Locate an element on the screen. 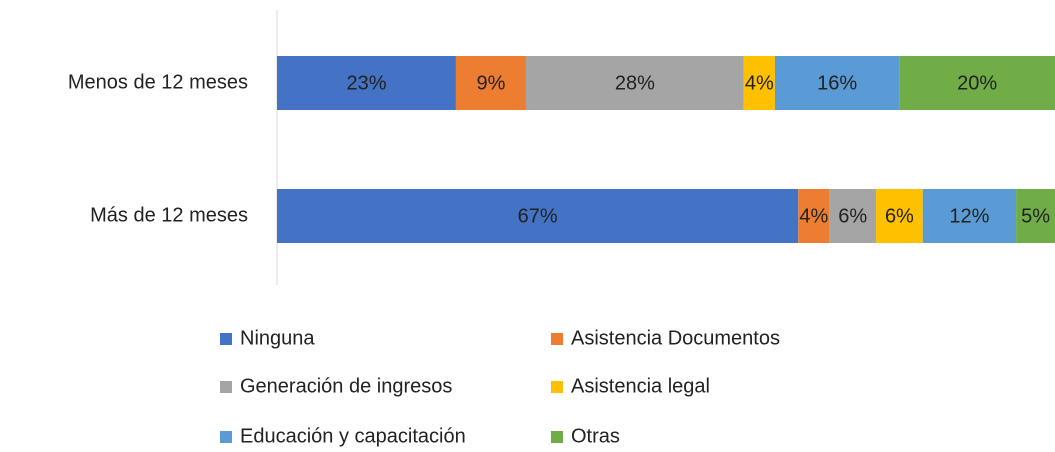  data-label: 23% is located at coordinates (366, 83).